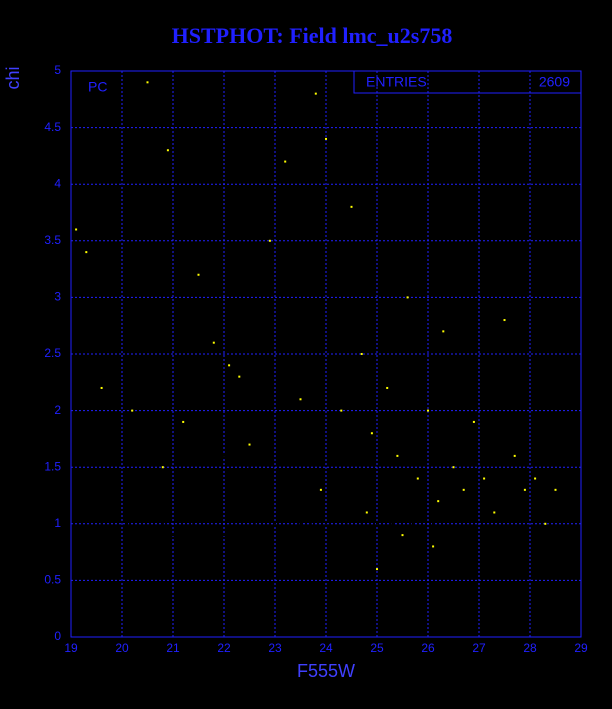  Describe the element at coordinates (71, 648) in the screenshot. I see `x-tick-label: 19` at that location.